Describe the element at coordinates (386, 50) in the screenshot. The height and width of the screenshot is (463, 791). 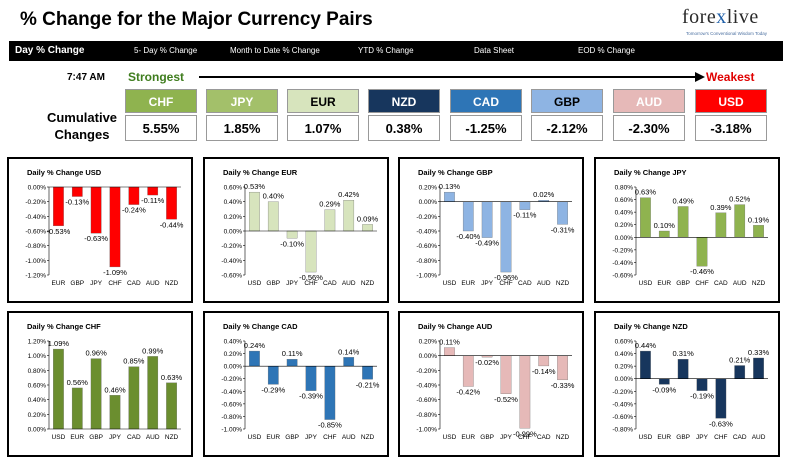
I see `nav-ytd-change: YTD % Change` at that location.